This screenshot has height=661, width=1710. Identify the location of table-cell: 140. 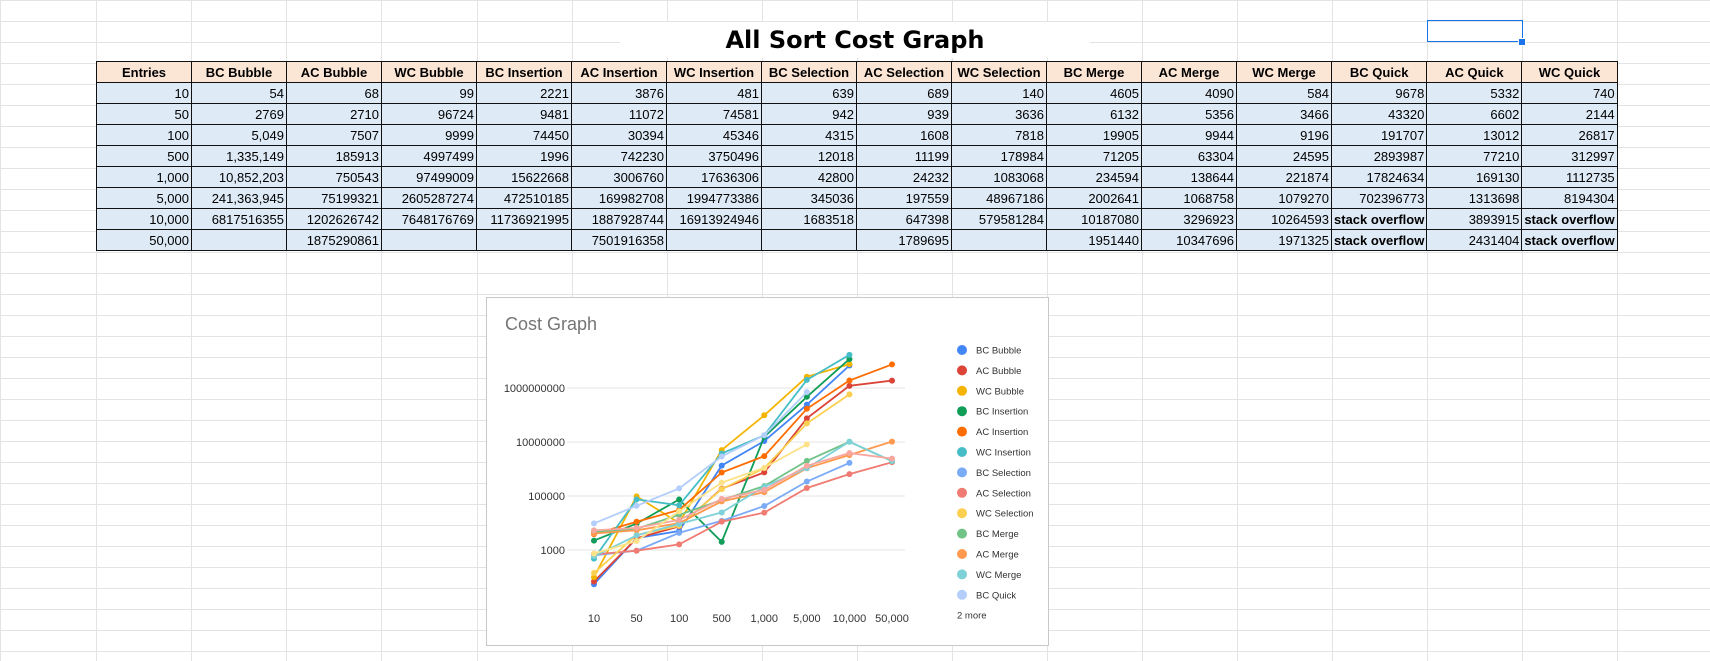
(999, 93).